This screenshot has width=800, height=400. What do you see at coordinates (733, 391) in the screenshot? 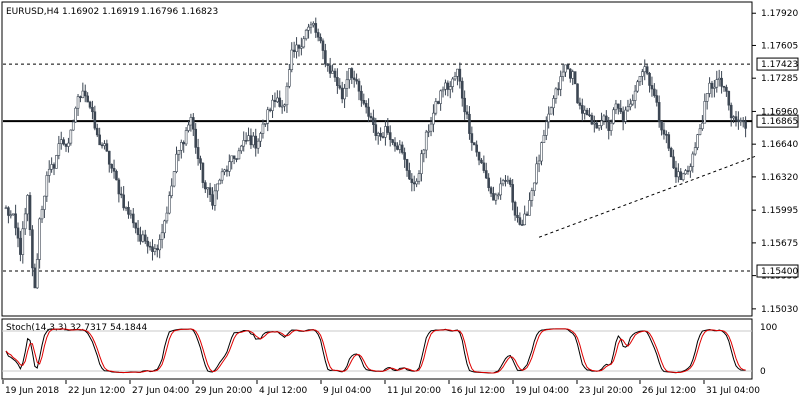
I see `time-tick-label: 31 Jul 04:00` at bounding box center [733, 391].